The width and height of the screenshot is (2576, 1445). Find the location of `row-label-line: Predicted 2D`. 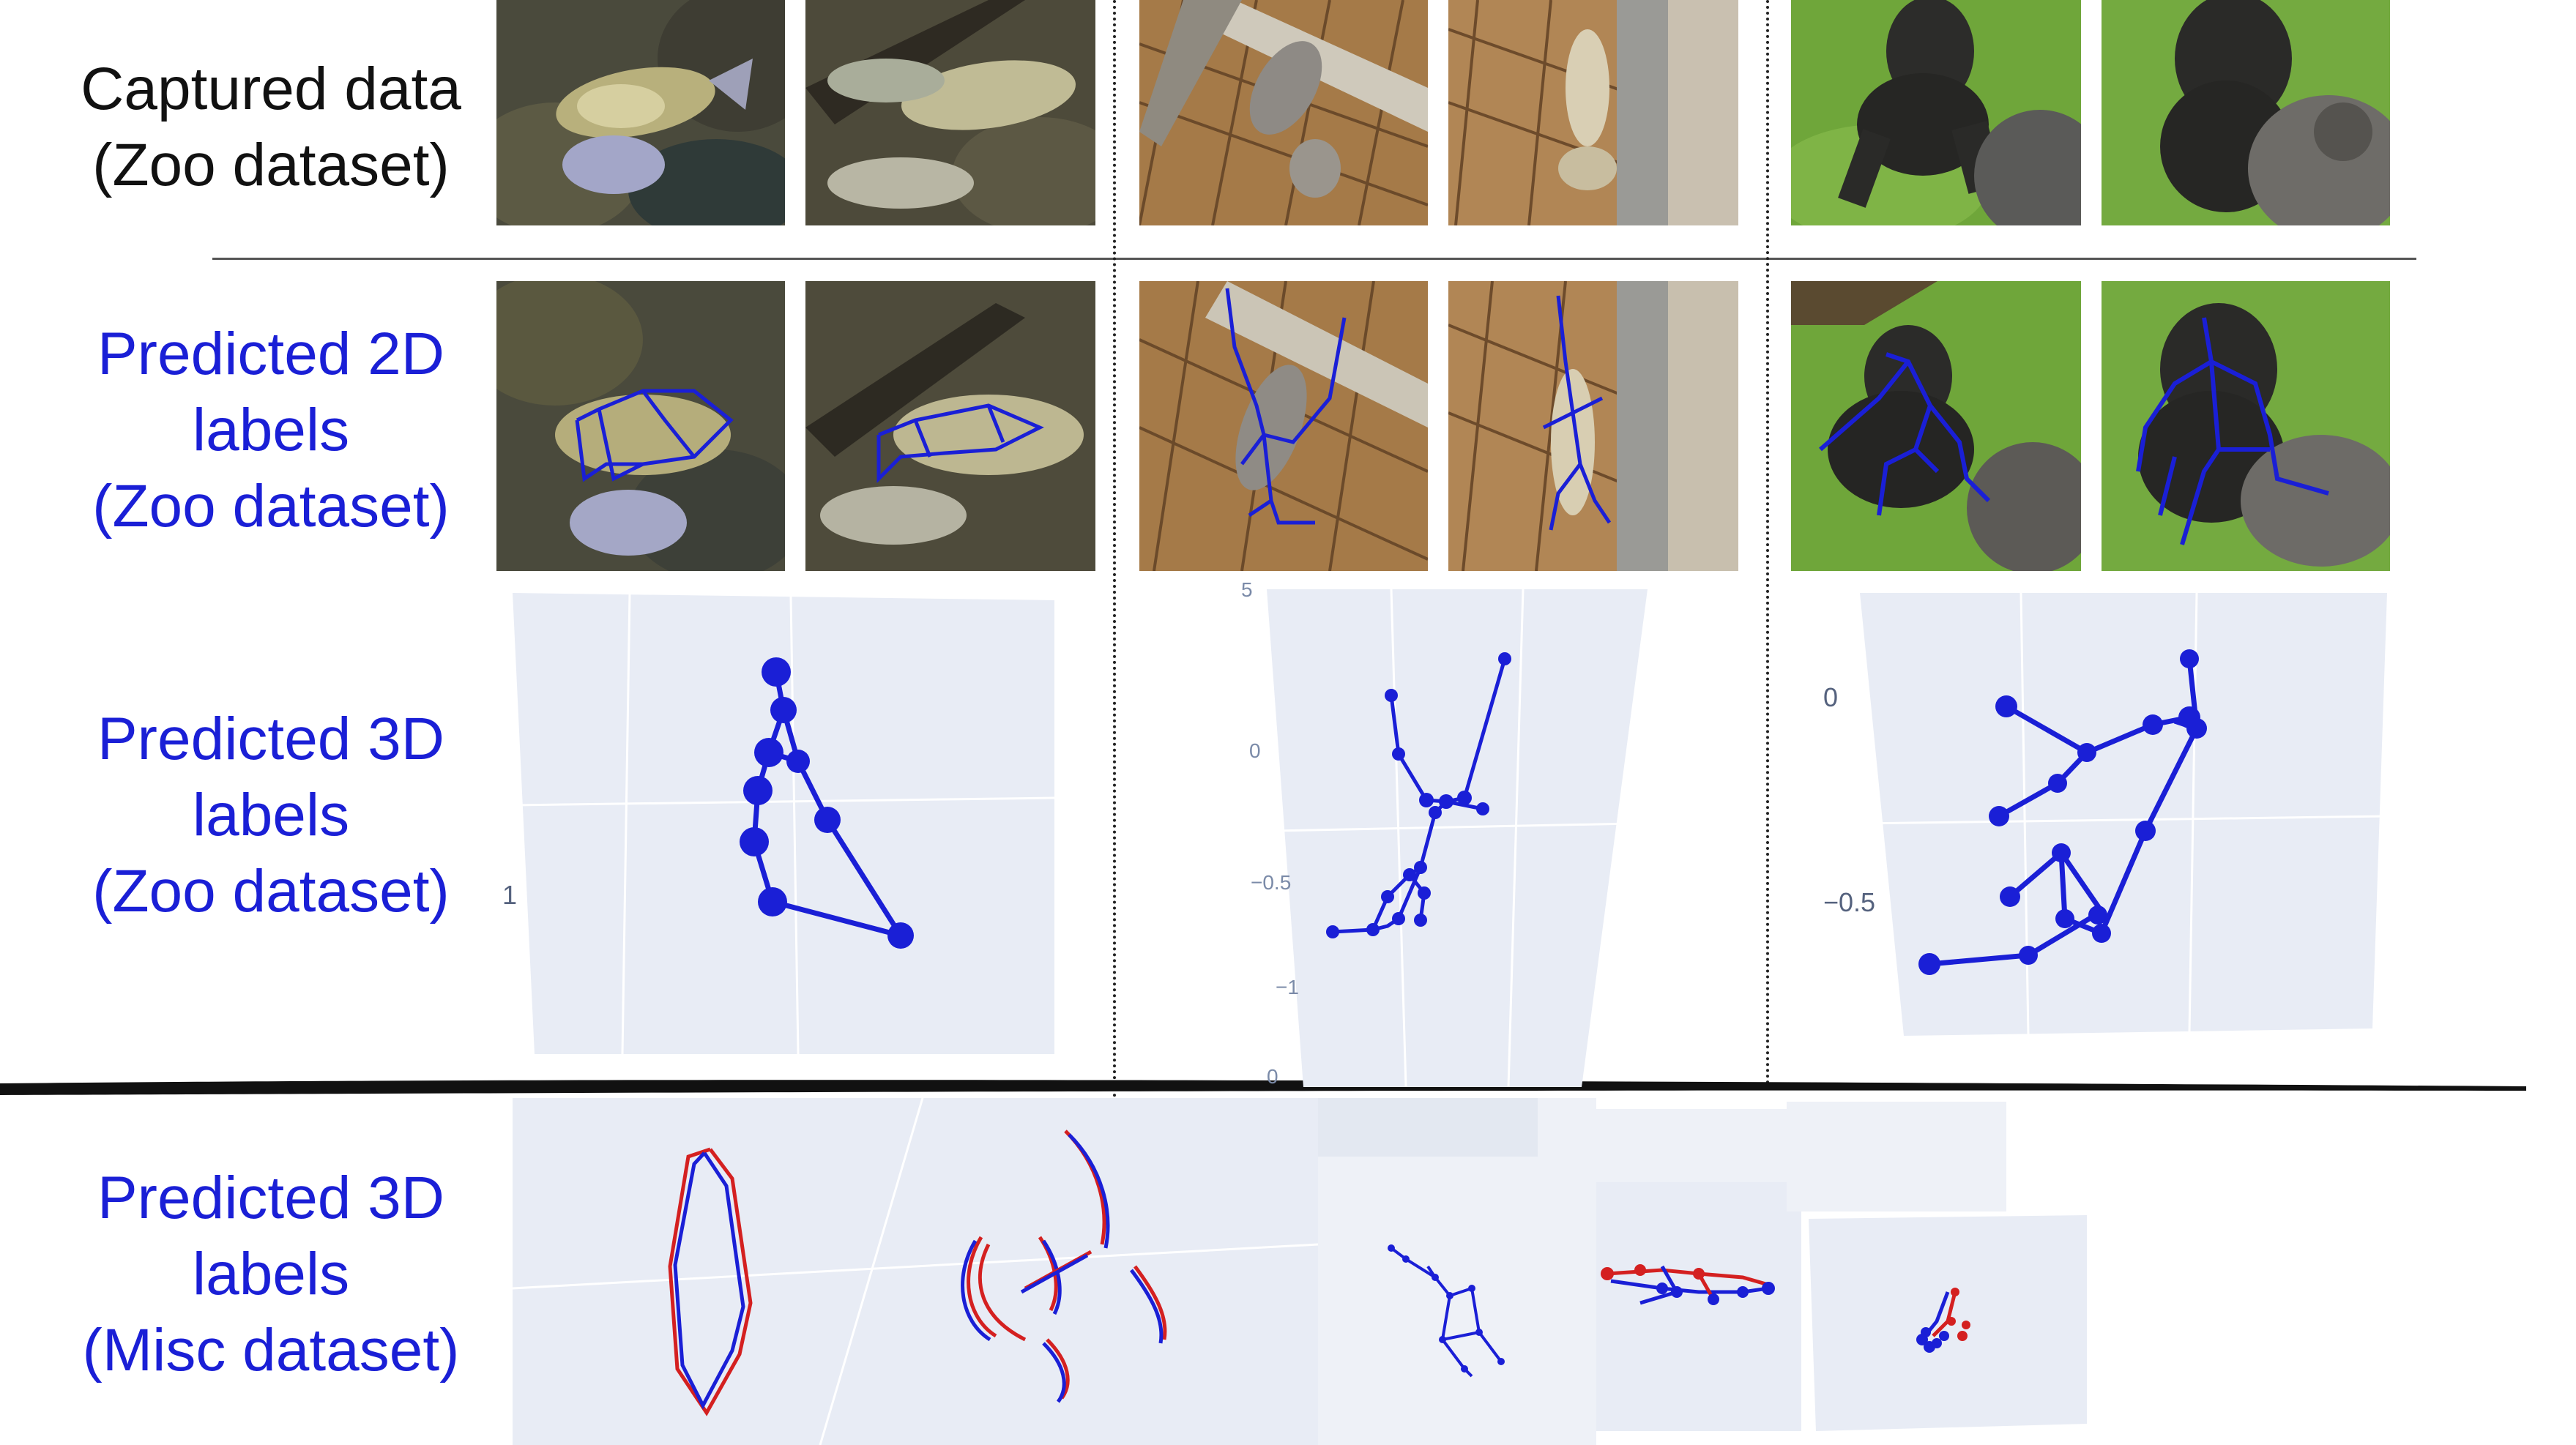

row-label-line: Predicted 2D is located at coordinates (271, 354).